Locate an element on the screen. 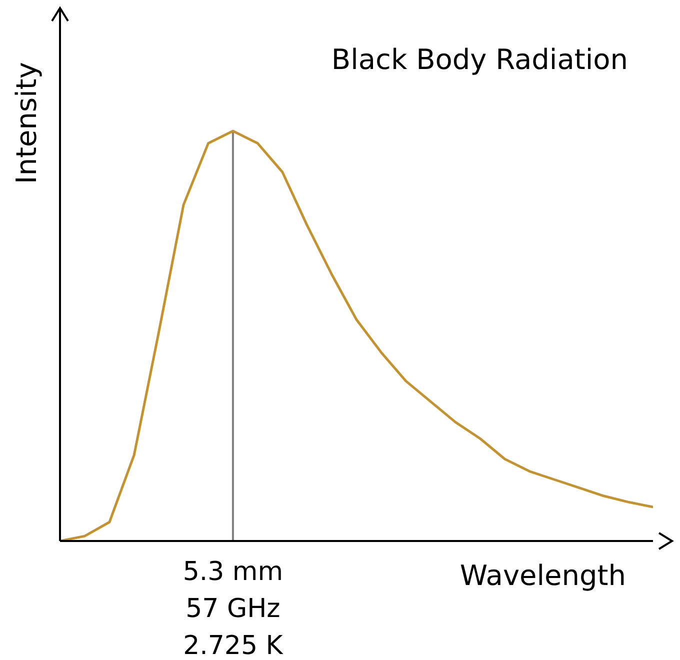  x-axis-title: Wavelength is located at coordinates (543, 575).